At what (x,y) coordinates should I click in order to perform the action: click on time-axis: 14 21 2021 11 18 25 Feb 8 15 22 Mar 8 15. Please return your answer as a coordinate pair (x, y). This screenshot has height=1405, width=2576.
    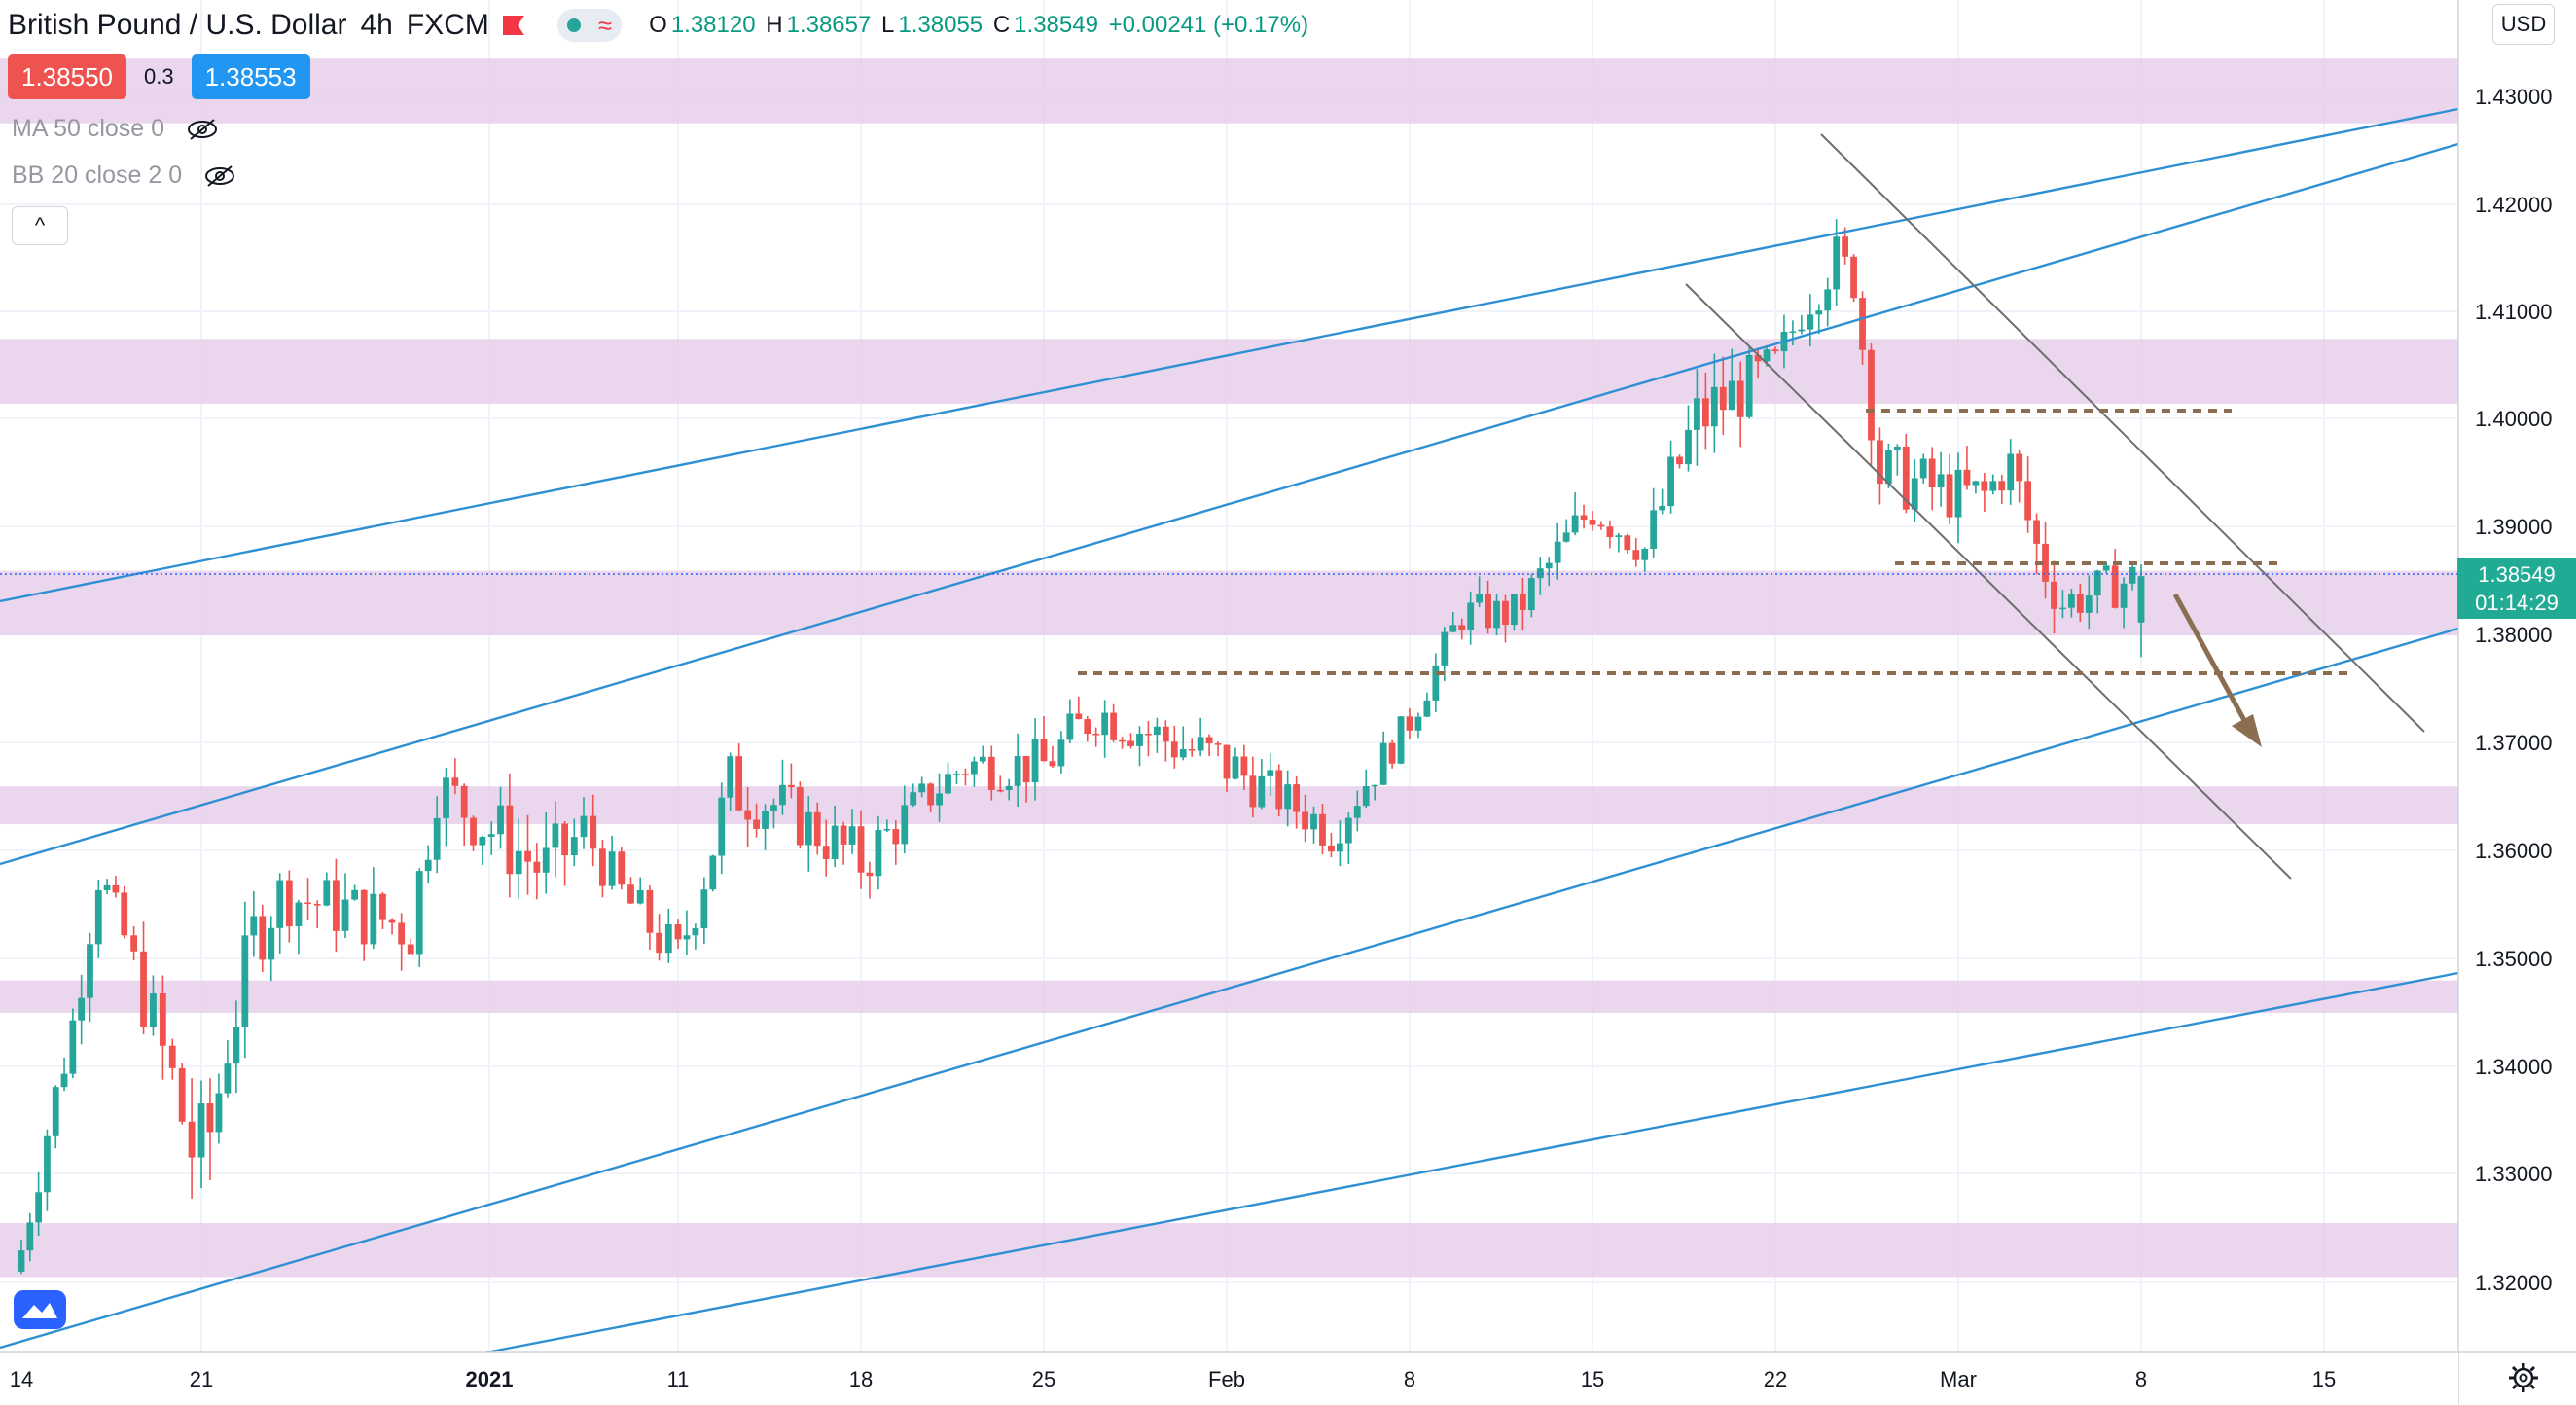
    Looking at the image, I should click on (1288, 1378).